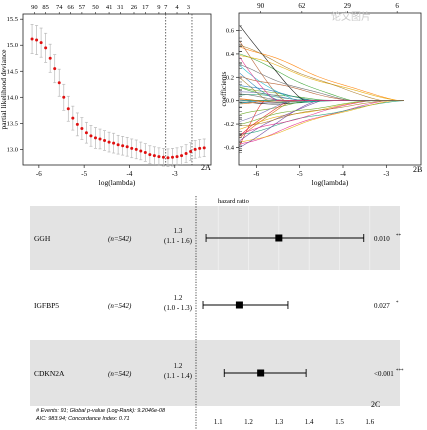 The height and width of the screenshot is (430, 427). Describe the element at coordinates (229, 147) in the screenshot. I see `y-tick-label: -0.4` at that location.